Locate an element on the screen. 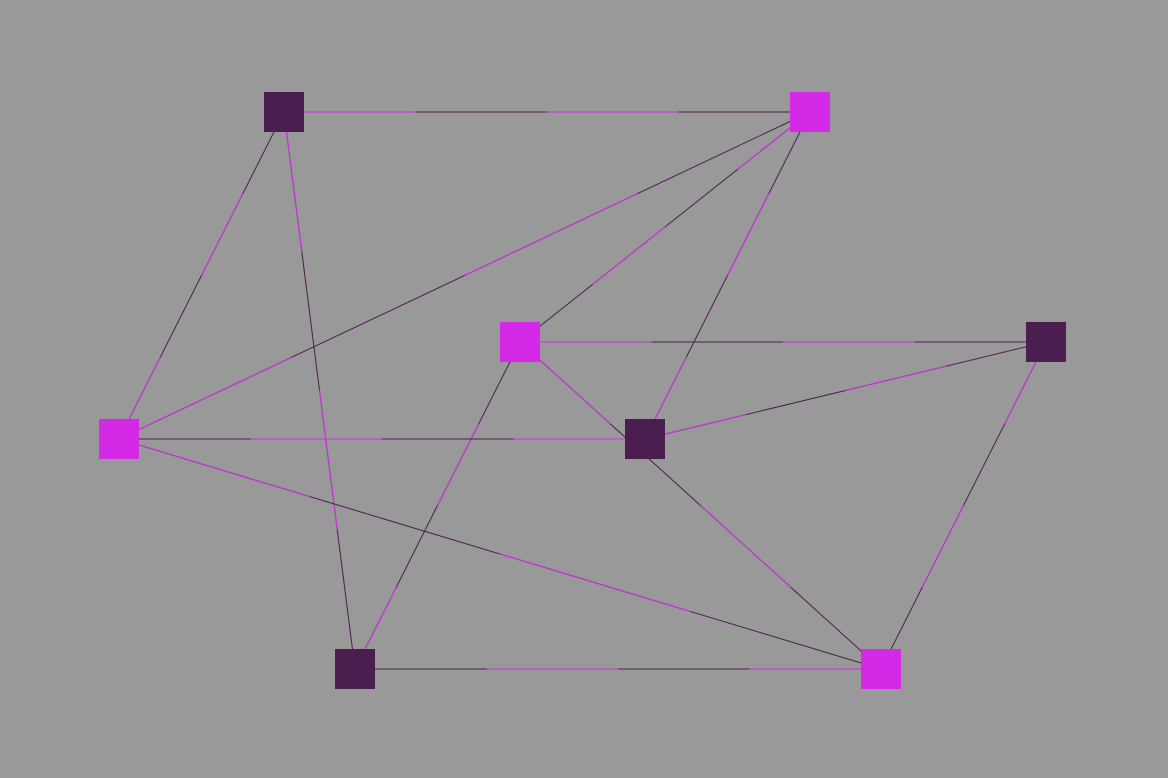  edge-n2-n6 is located at coordinates (727, 275).